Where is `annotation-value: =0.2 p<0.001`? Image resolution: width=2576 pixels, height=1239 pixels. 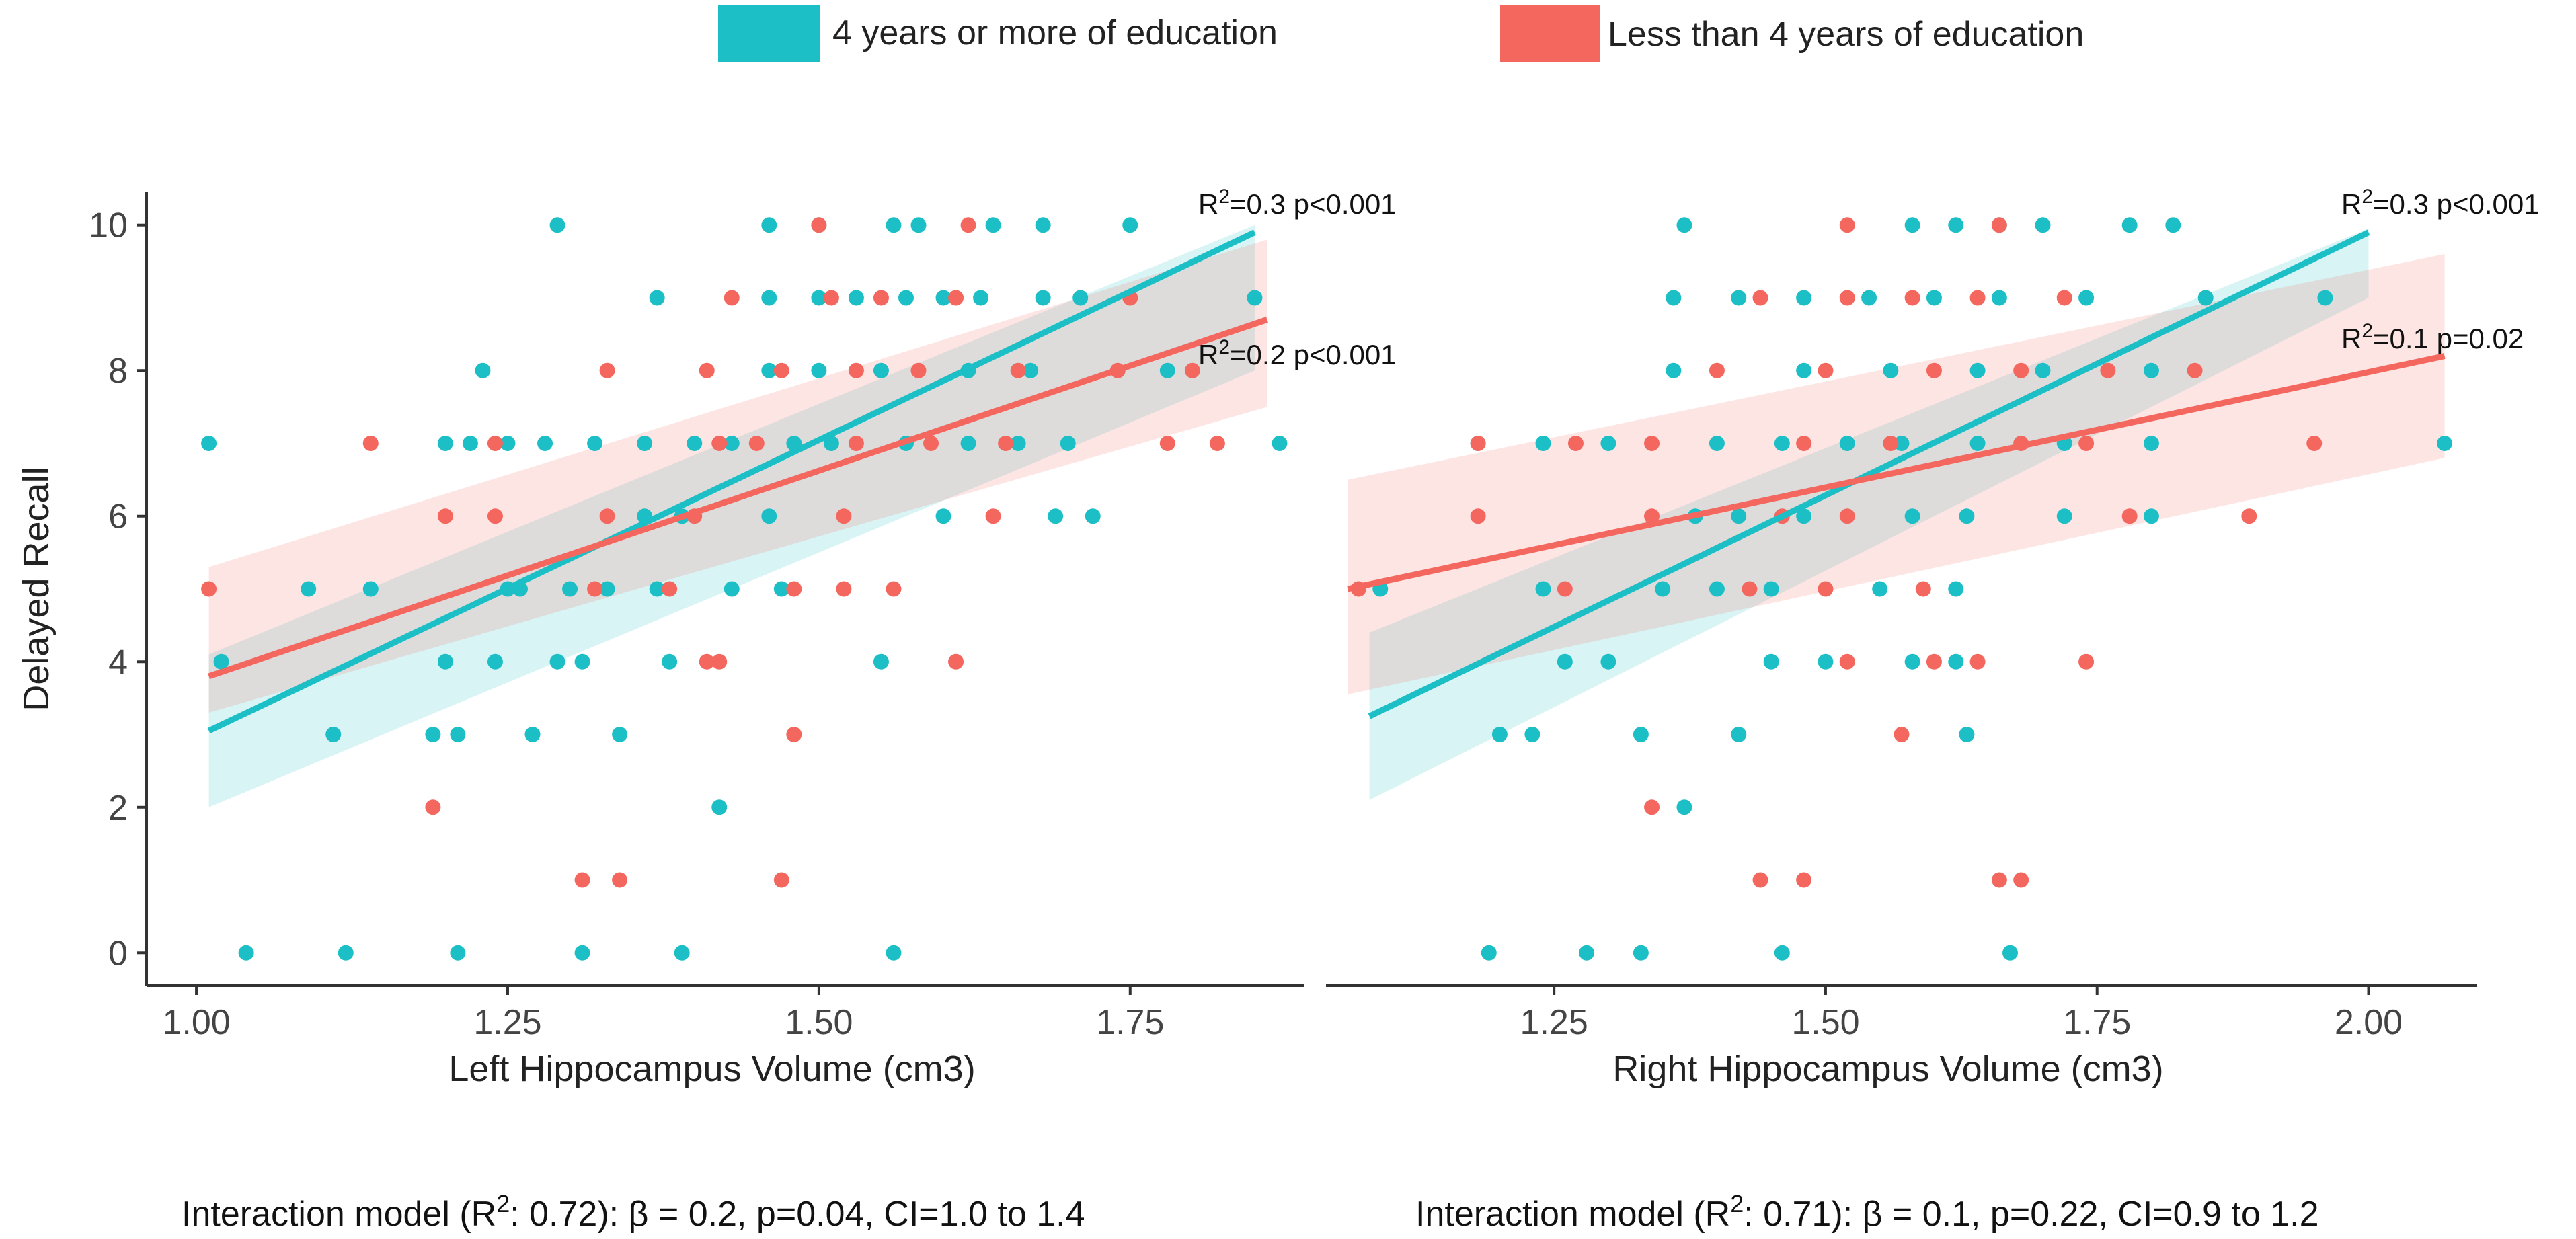
annotation-value: =0.2 p<0.001 is located at coordinates (1313, 354).